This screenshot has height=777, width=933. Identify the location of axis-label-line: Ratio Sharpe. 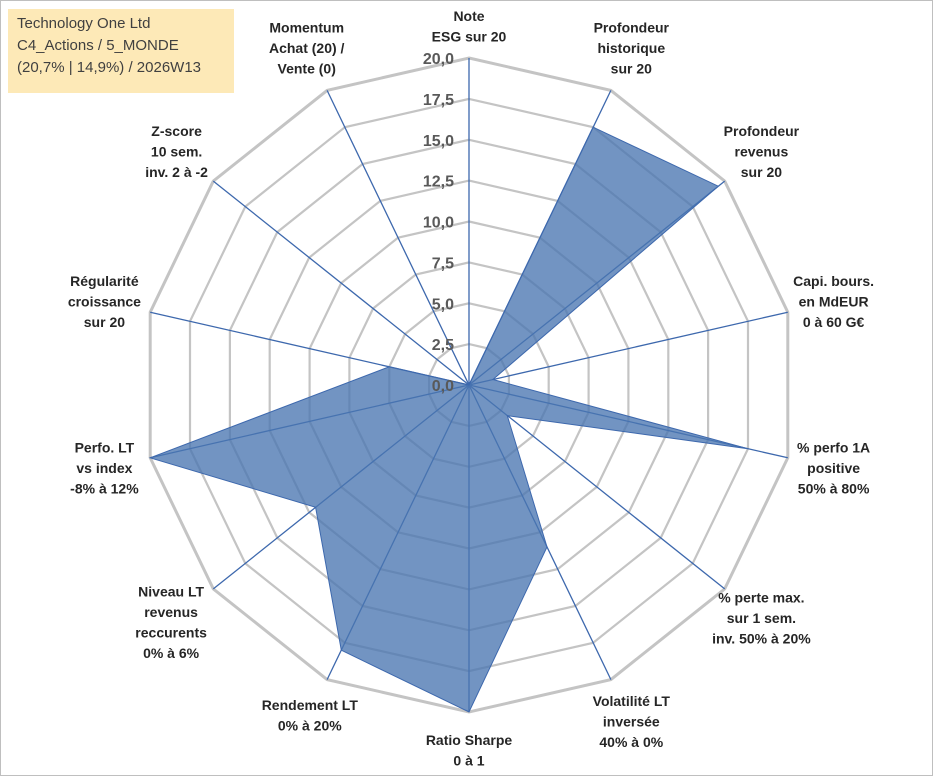
(469, 740).